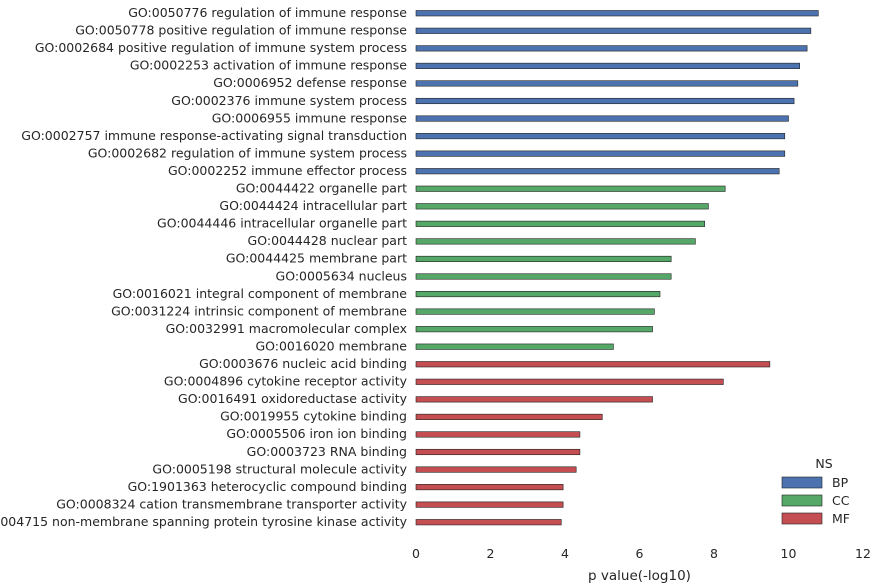 The height and width of the screenshot is (587, 878). Describe the element at coordinates (863, 553) in the screenshot. I see `x-tick-label: 12` at that location.